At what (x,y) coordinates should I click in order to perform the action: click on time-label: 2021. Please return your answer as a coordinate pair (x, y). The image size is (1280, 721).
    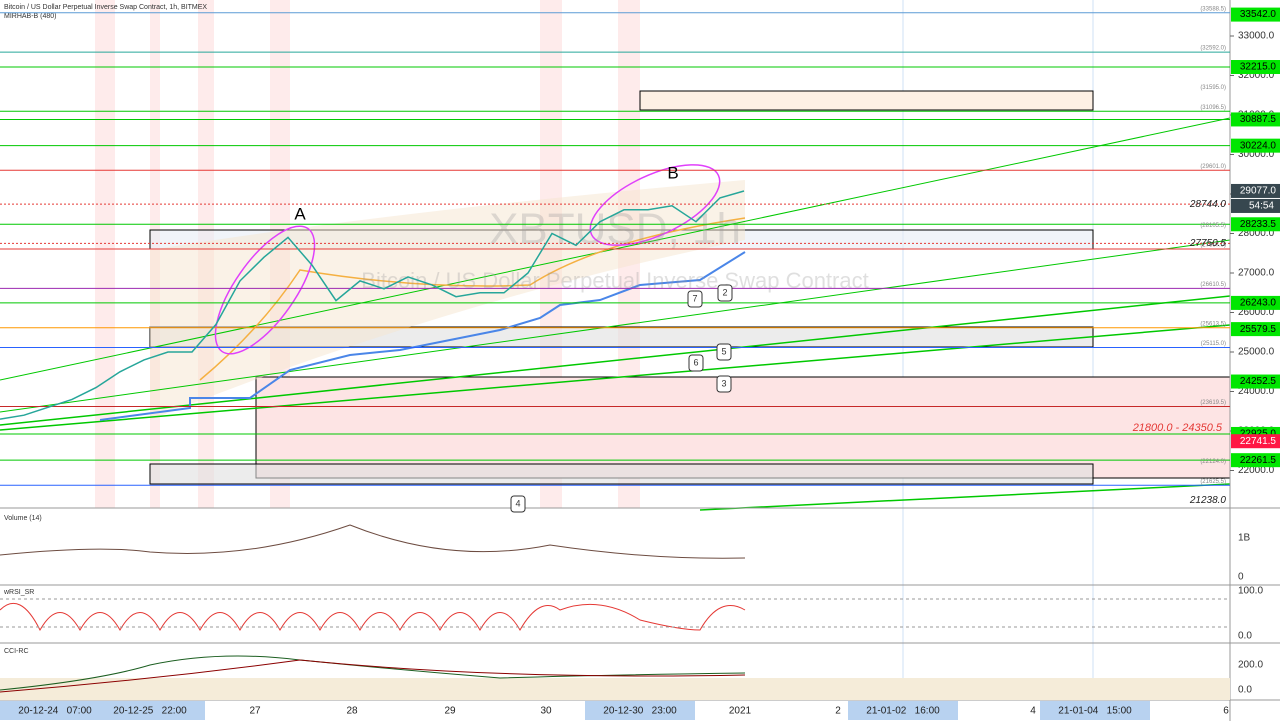
    Looking at the image, I should click on (740, 711).